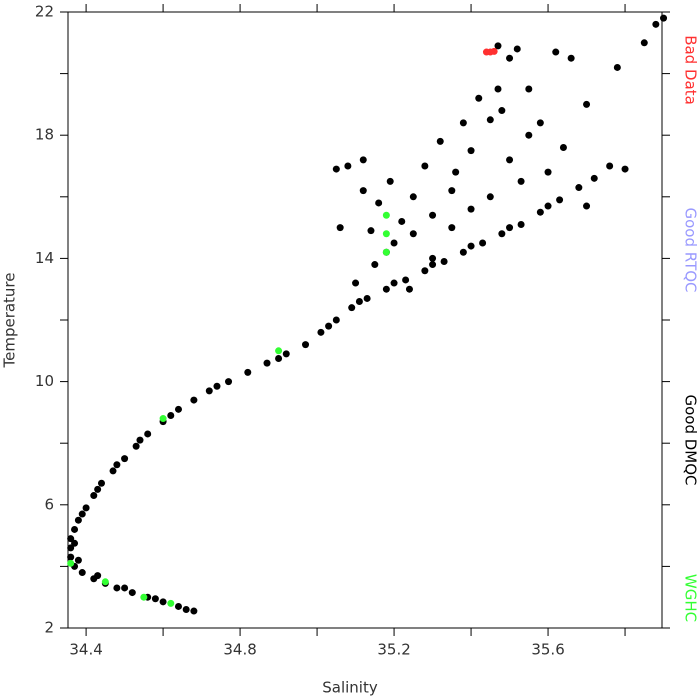 This screenshot has width=700, height=700. I want to click on y-tick-label: 2, so click(49, 628).